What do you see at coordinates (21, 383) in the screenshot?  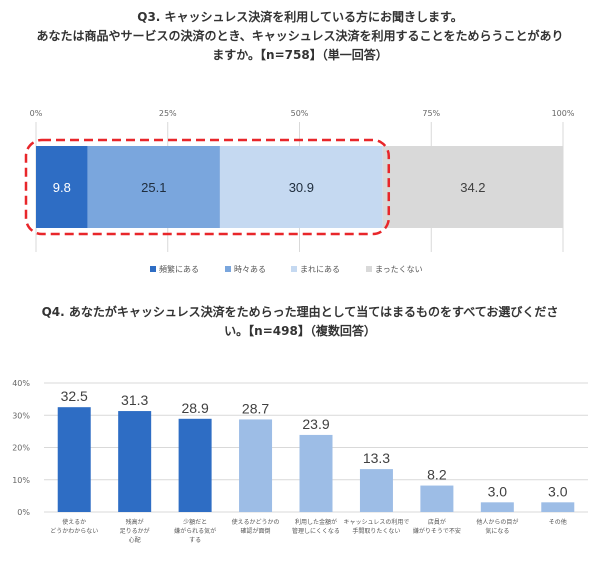 I see `y-tick-label: 40%` at bounding box center [21, 383].